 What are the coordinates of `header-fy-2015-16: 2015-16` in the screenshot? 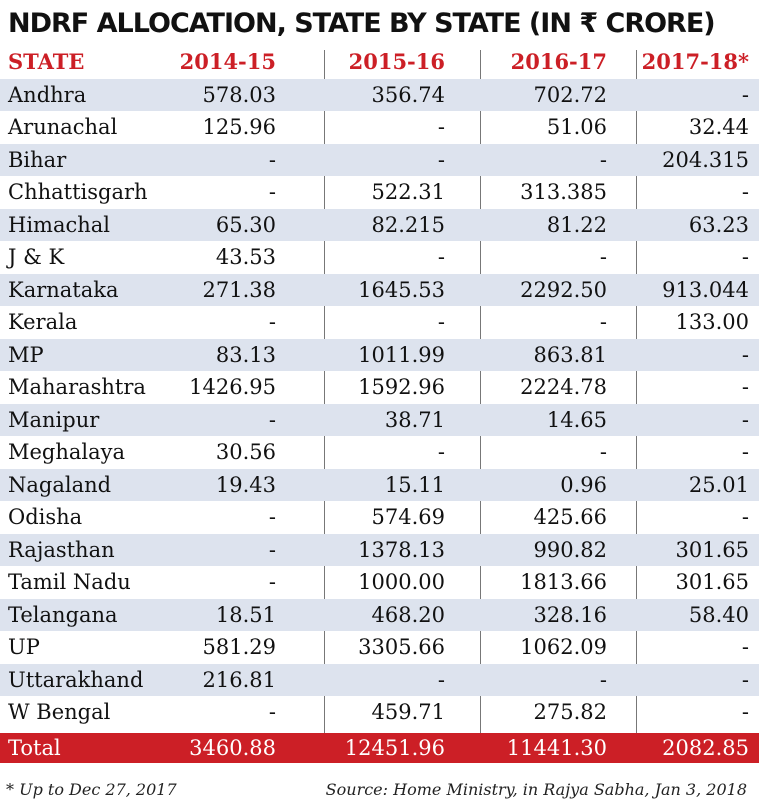 It's located at (396, 61).